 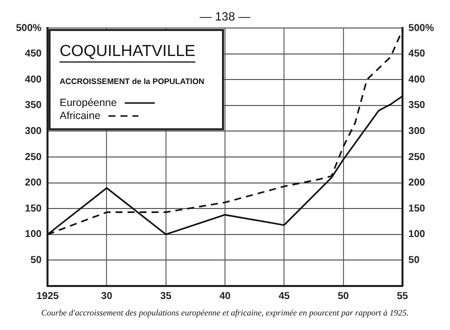 What do you see at coordinates (33, 80) in the screenshot?
I see `y-tick-label: 400` at bounding box center [33, 80].